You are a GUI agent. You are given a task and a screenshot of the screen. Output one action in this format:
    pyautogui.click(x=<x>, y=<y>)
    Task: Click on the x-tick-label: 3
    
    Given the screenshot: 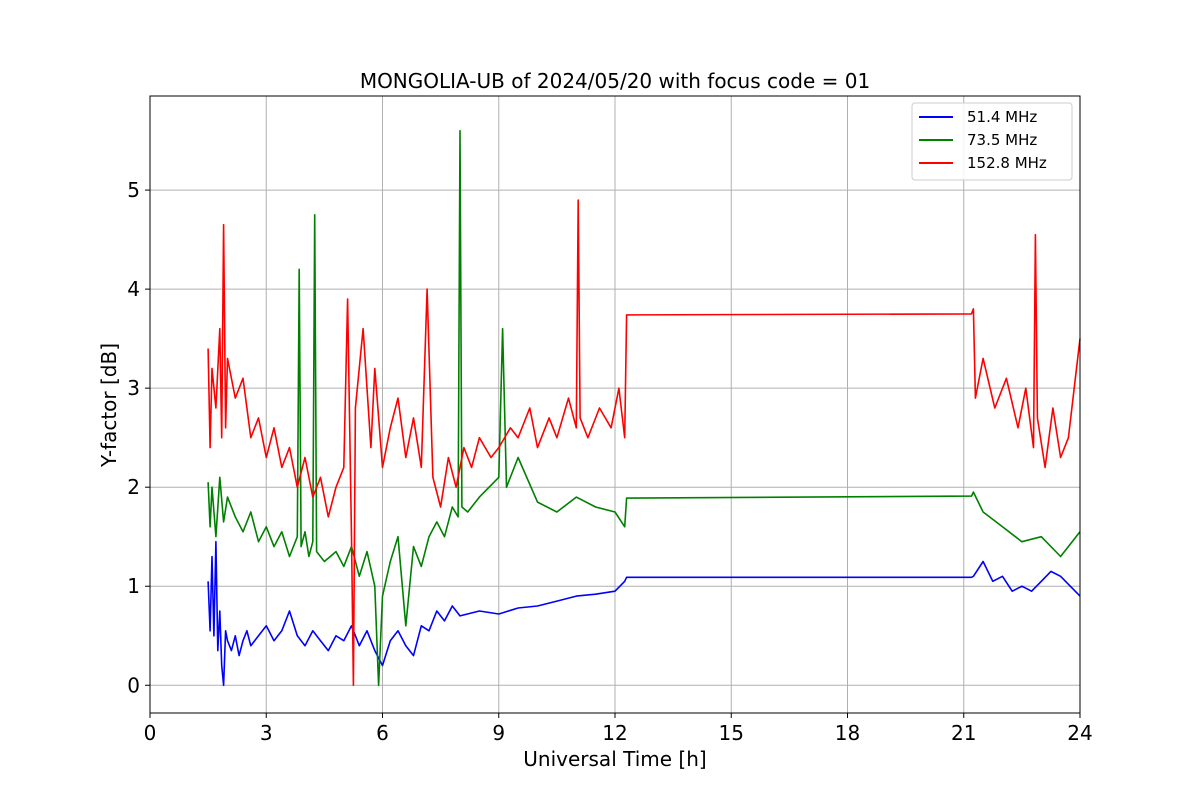 What is the action you would take?
    pyautogui.click(x=266, y=733)
    